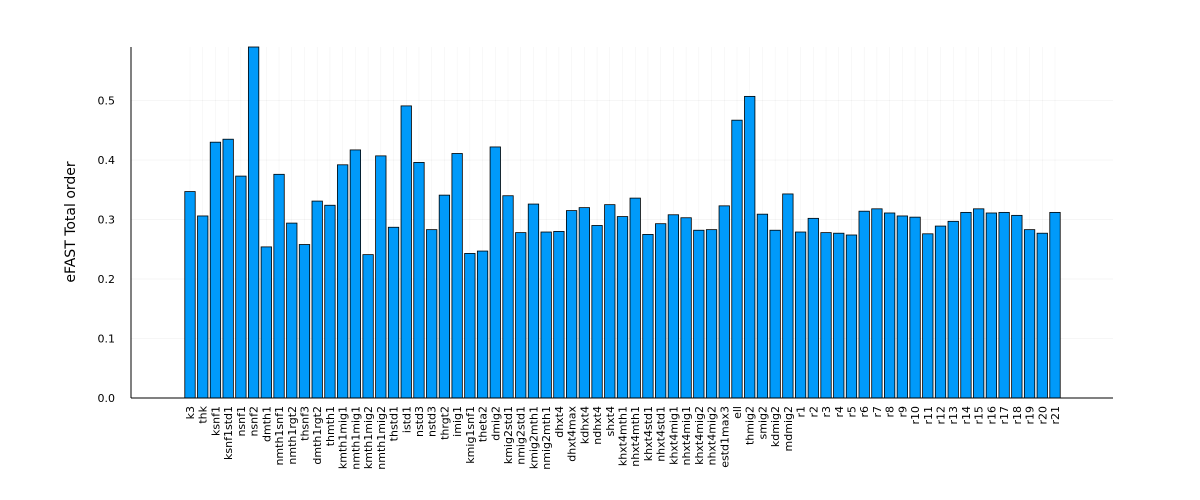  Describe the element at coordinates (648, 433) in the screenshot. I see `x-tick-label: khxt4std1` at that location.